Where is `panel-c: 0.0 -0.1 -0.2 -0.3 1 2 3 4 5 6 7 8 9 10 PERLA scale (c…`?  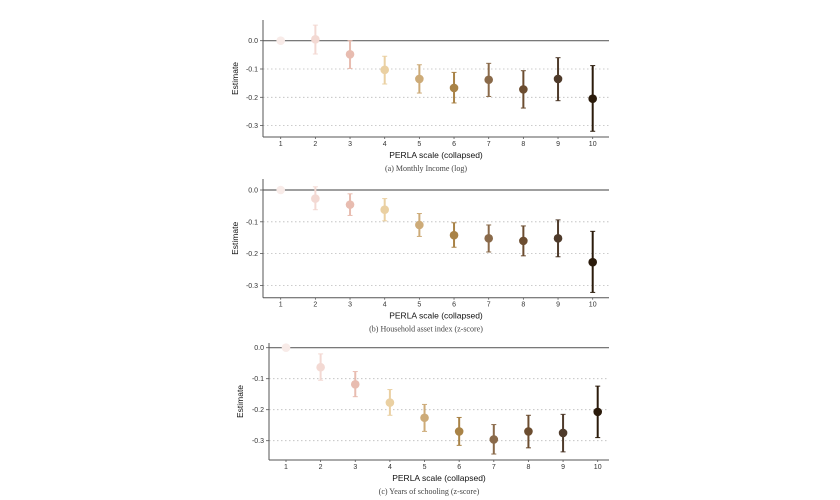
panel-c: 0.0 -0.1 -0.2 -0.3 1 2 3 4 5 6 7 8 9 10 PERLA scale (c… is located at coordinates (422, 419).